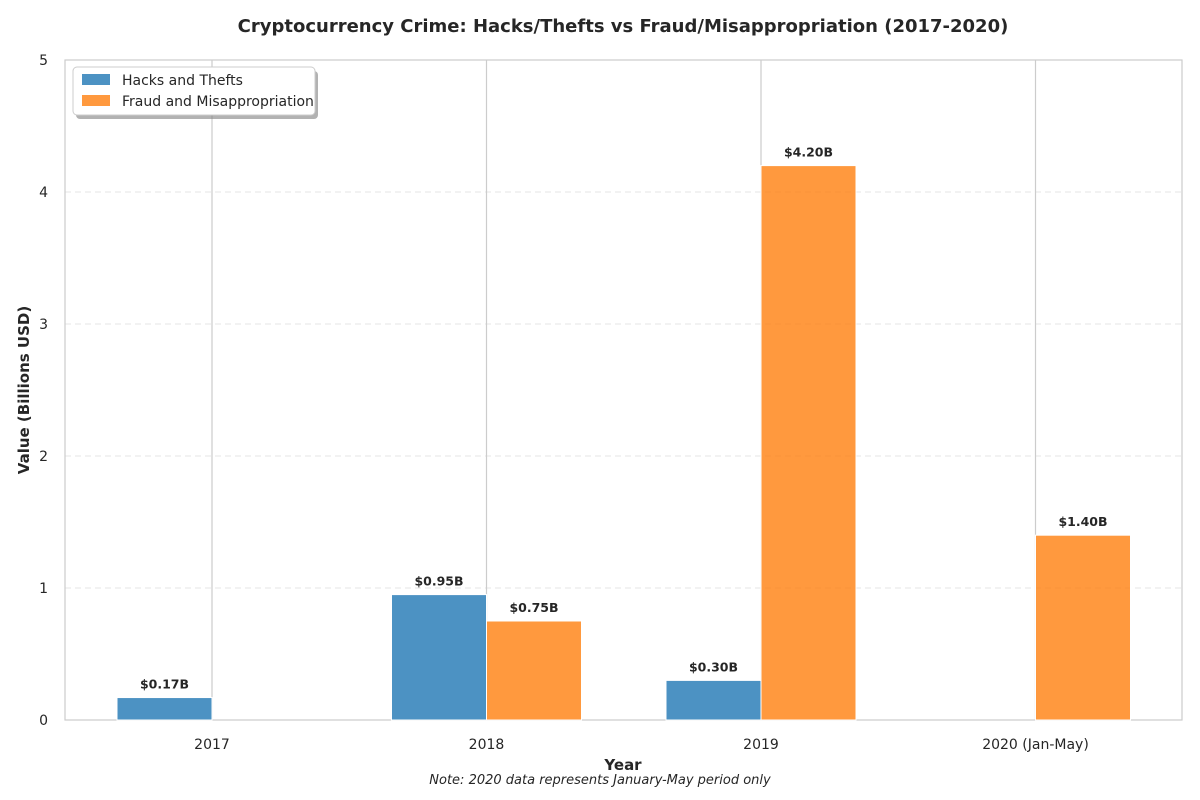  Describe the element at coordinates (182, 81) in the screenshot. I see `legend-label-hacks: Hacks and Thefts` at that location.